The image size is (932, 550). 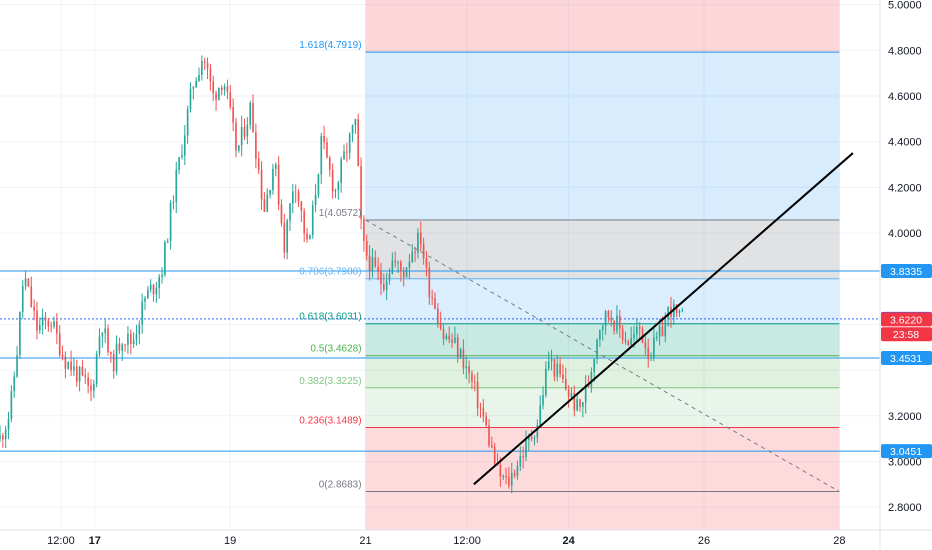 I want to click on y-tick-label: 4.6000, so click(x=905, y=97).